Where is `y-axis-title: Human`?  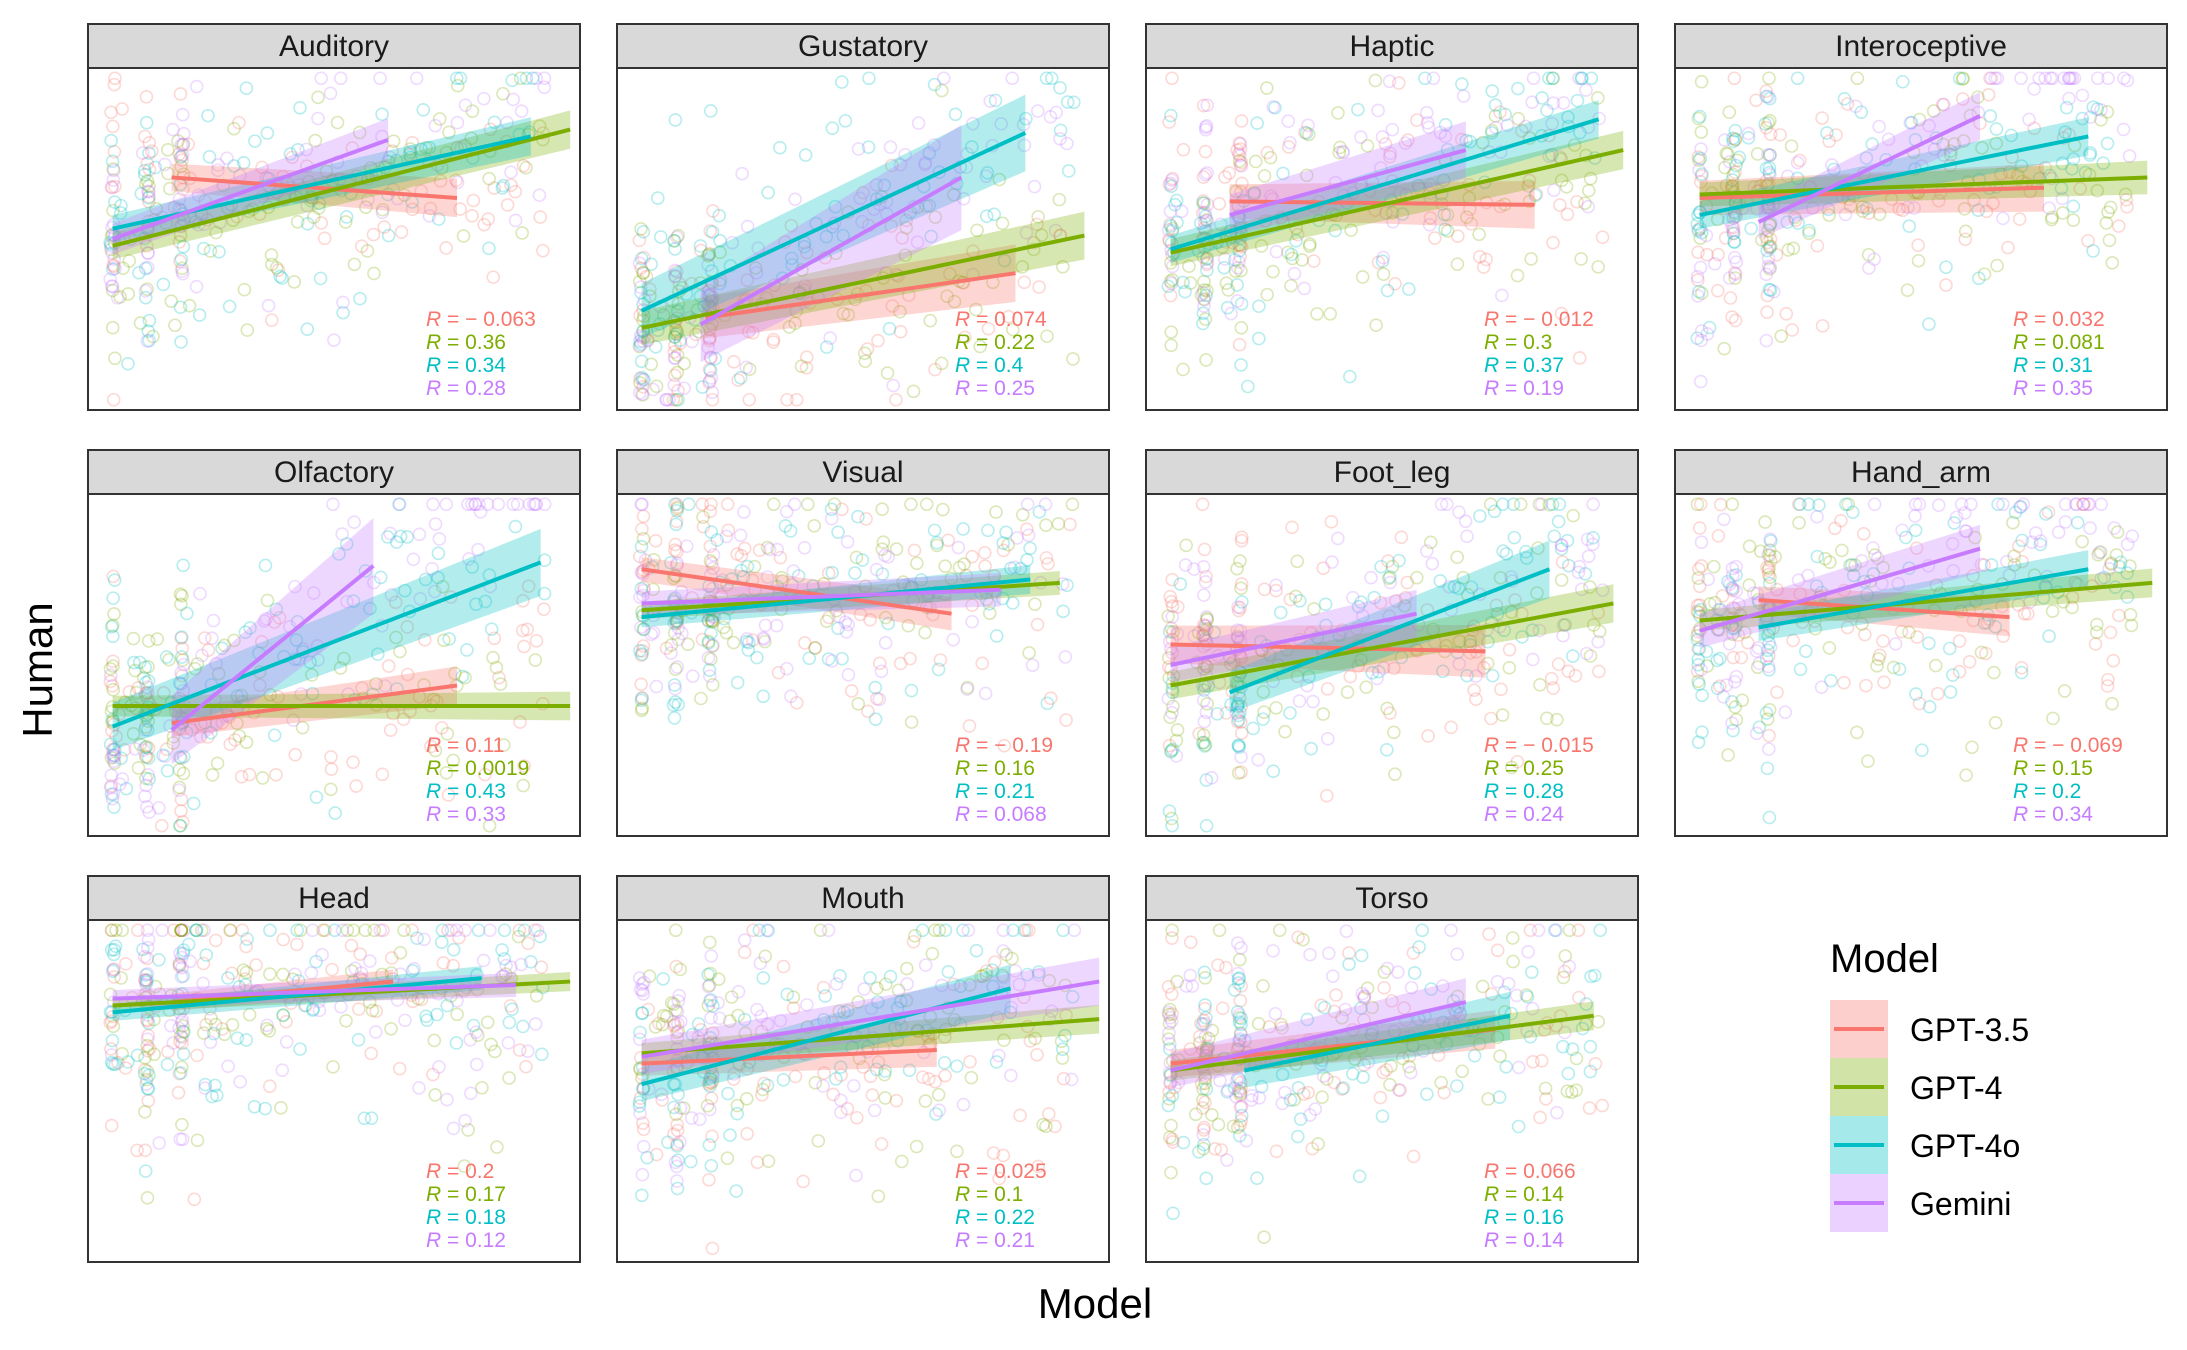
y-axis-title: Human is located at coordinates (37, 669).